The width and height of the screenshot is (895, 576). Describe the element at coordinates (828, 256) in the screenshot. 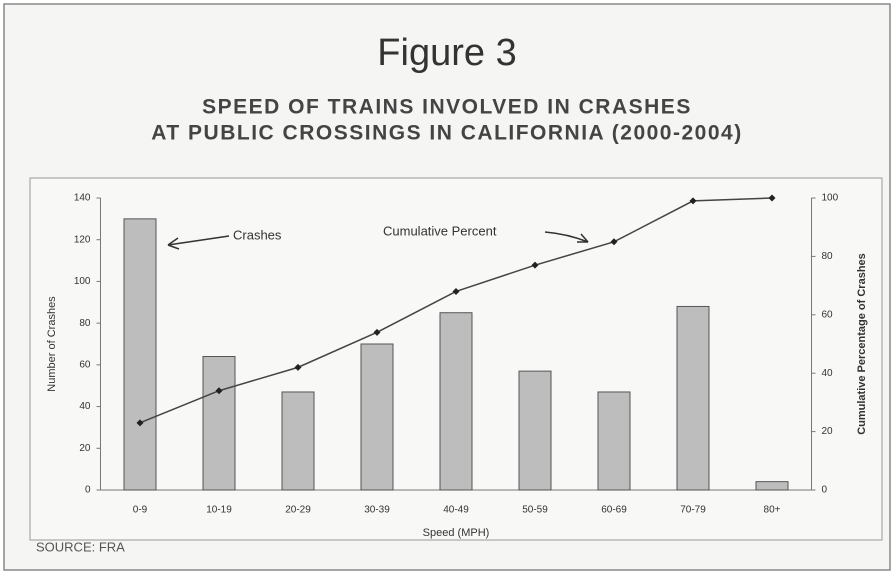

I see `y2-tick-label: 80` at that location.